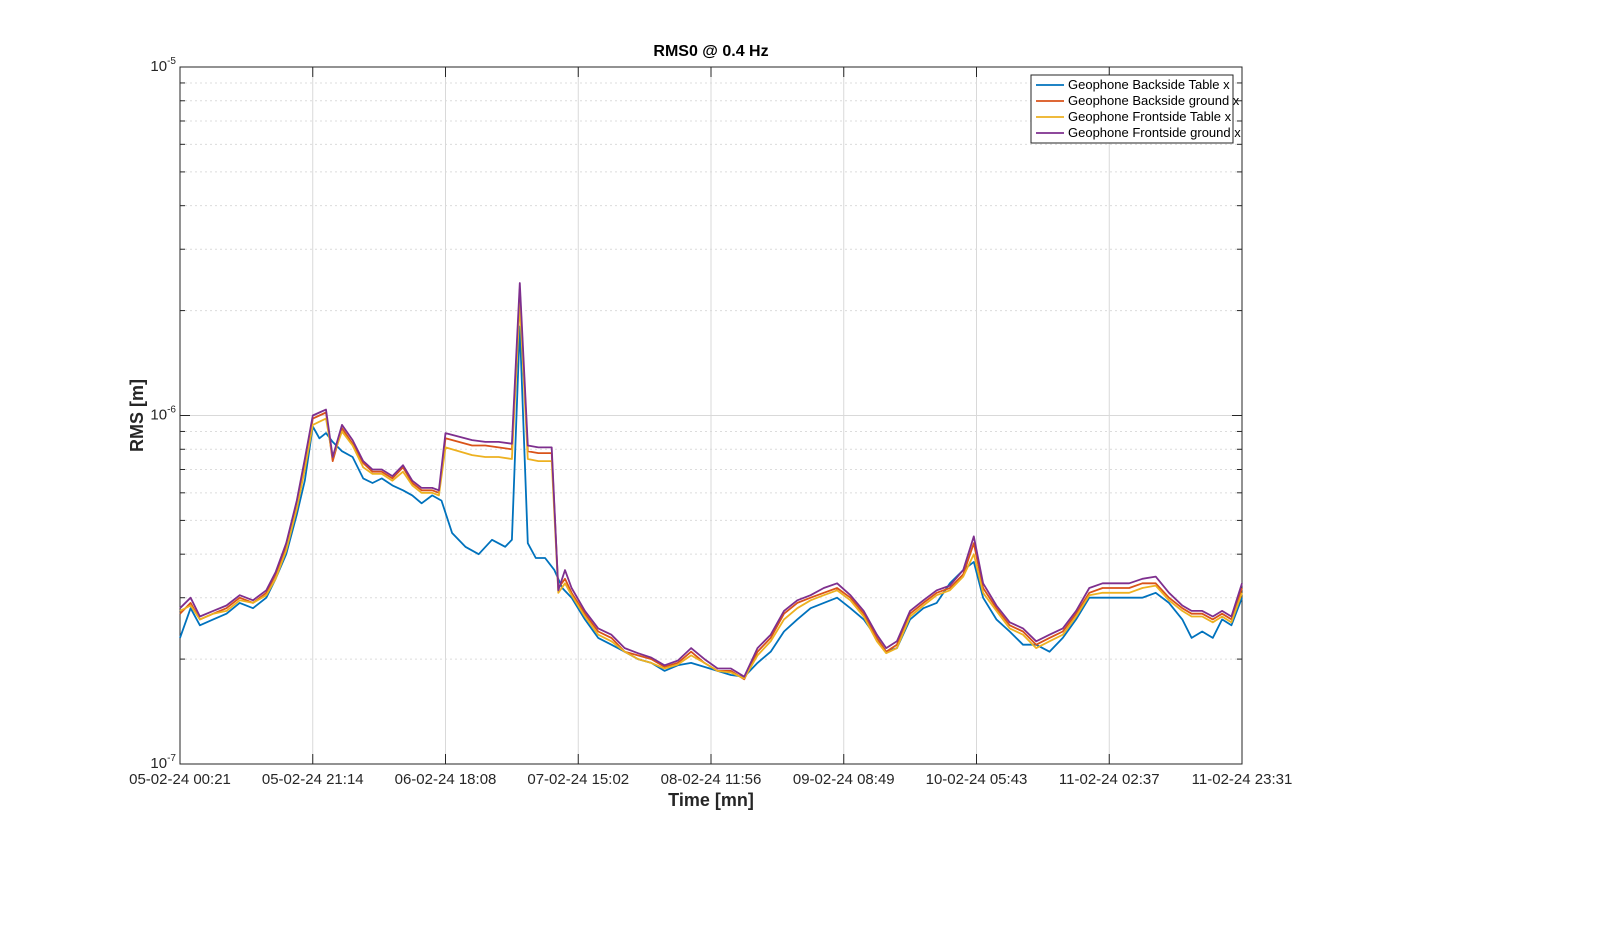 Image resolution: width=1600 pixels, height=942 pixels. I want to click on y-tick-label: 10⁻⁵, so click(163, 65).